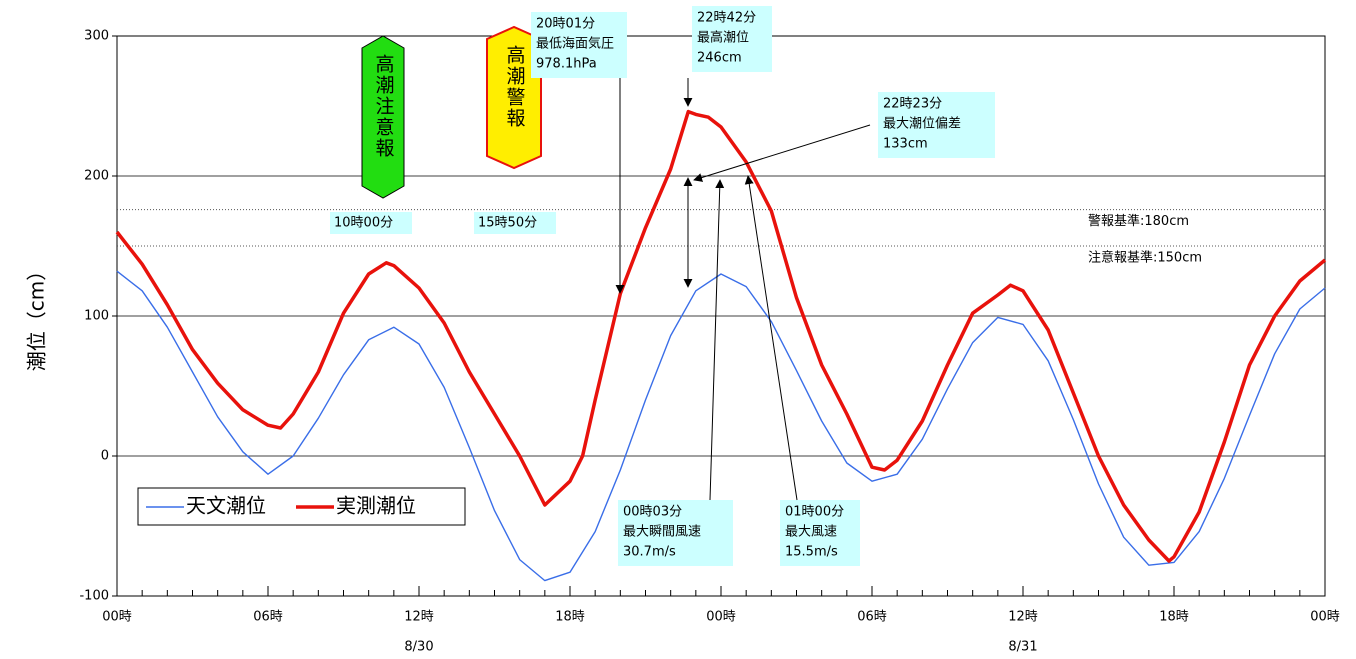  I want to click on y-tick-label: 200, so click(96, 176).